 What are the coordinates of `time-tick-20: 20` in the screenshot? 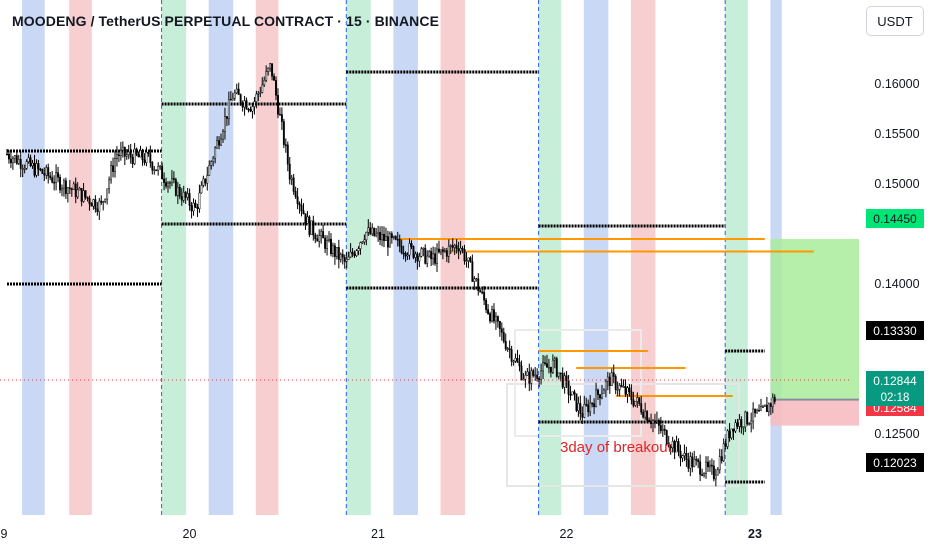 It's located at (190, 534).